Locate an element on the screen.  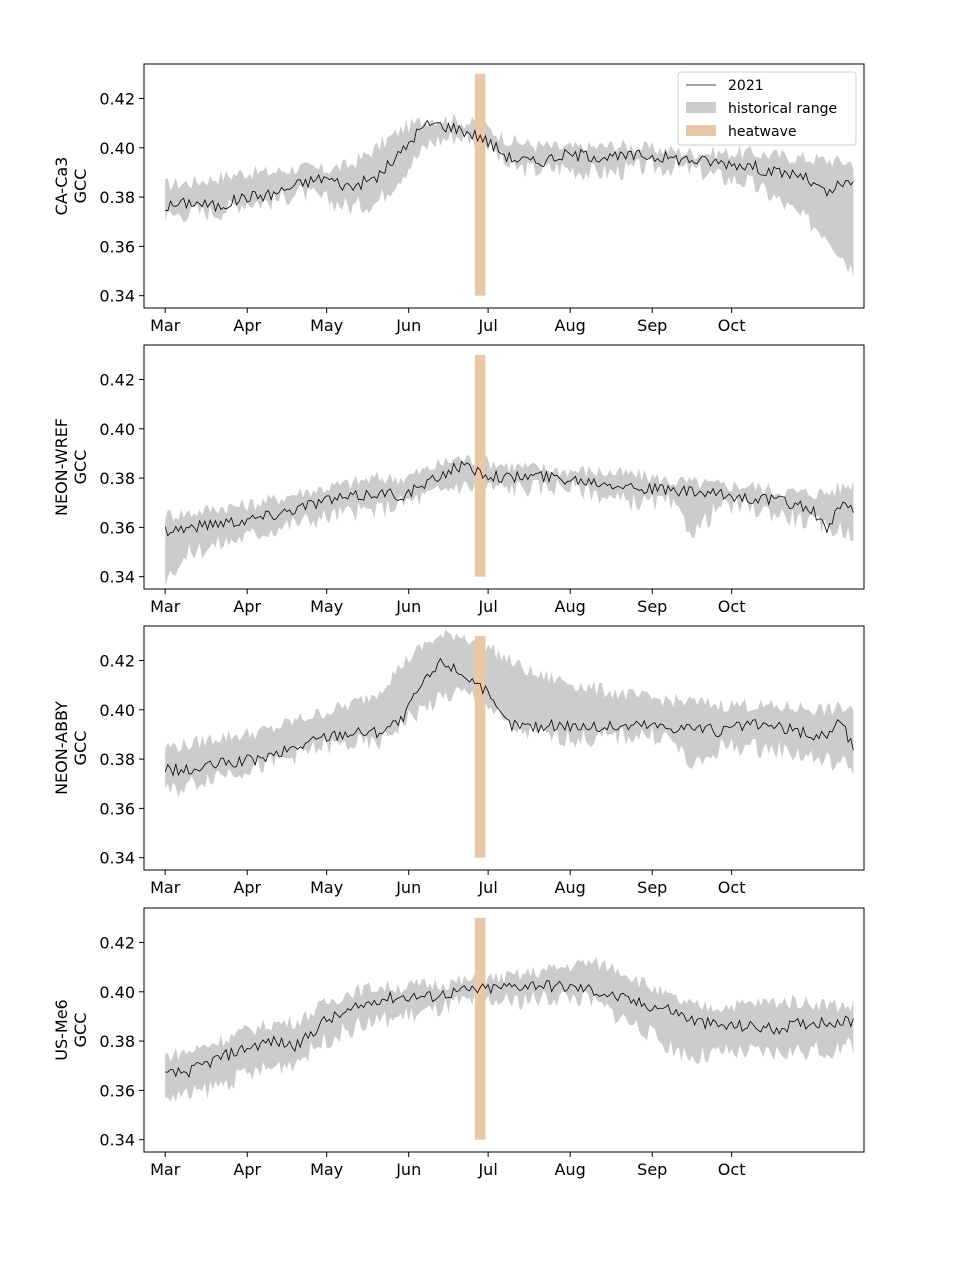
legend-label-2021: 2021 is located at coordinates (746, 86).